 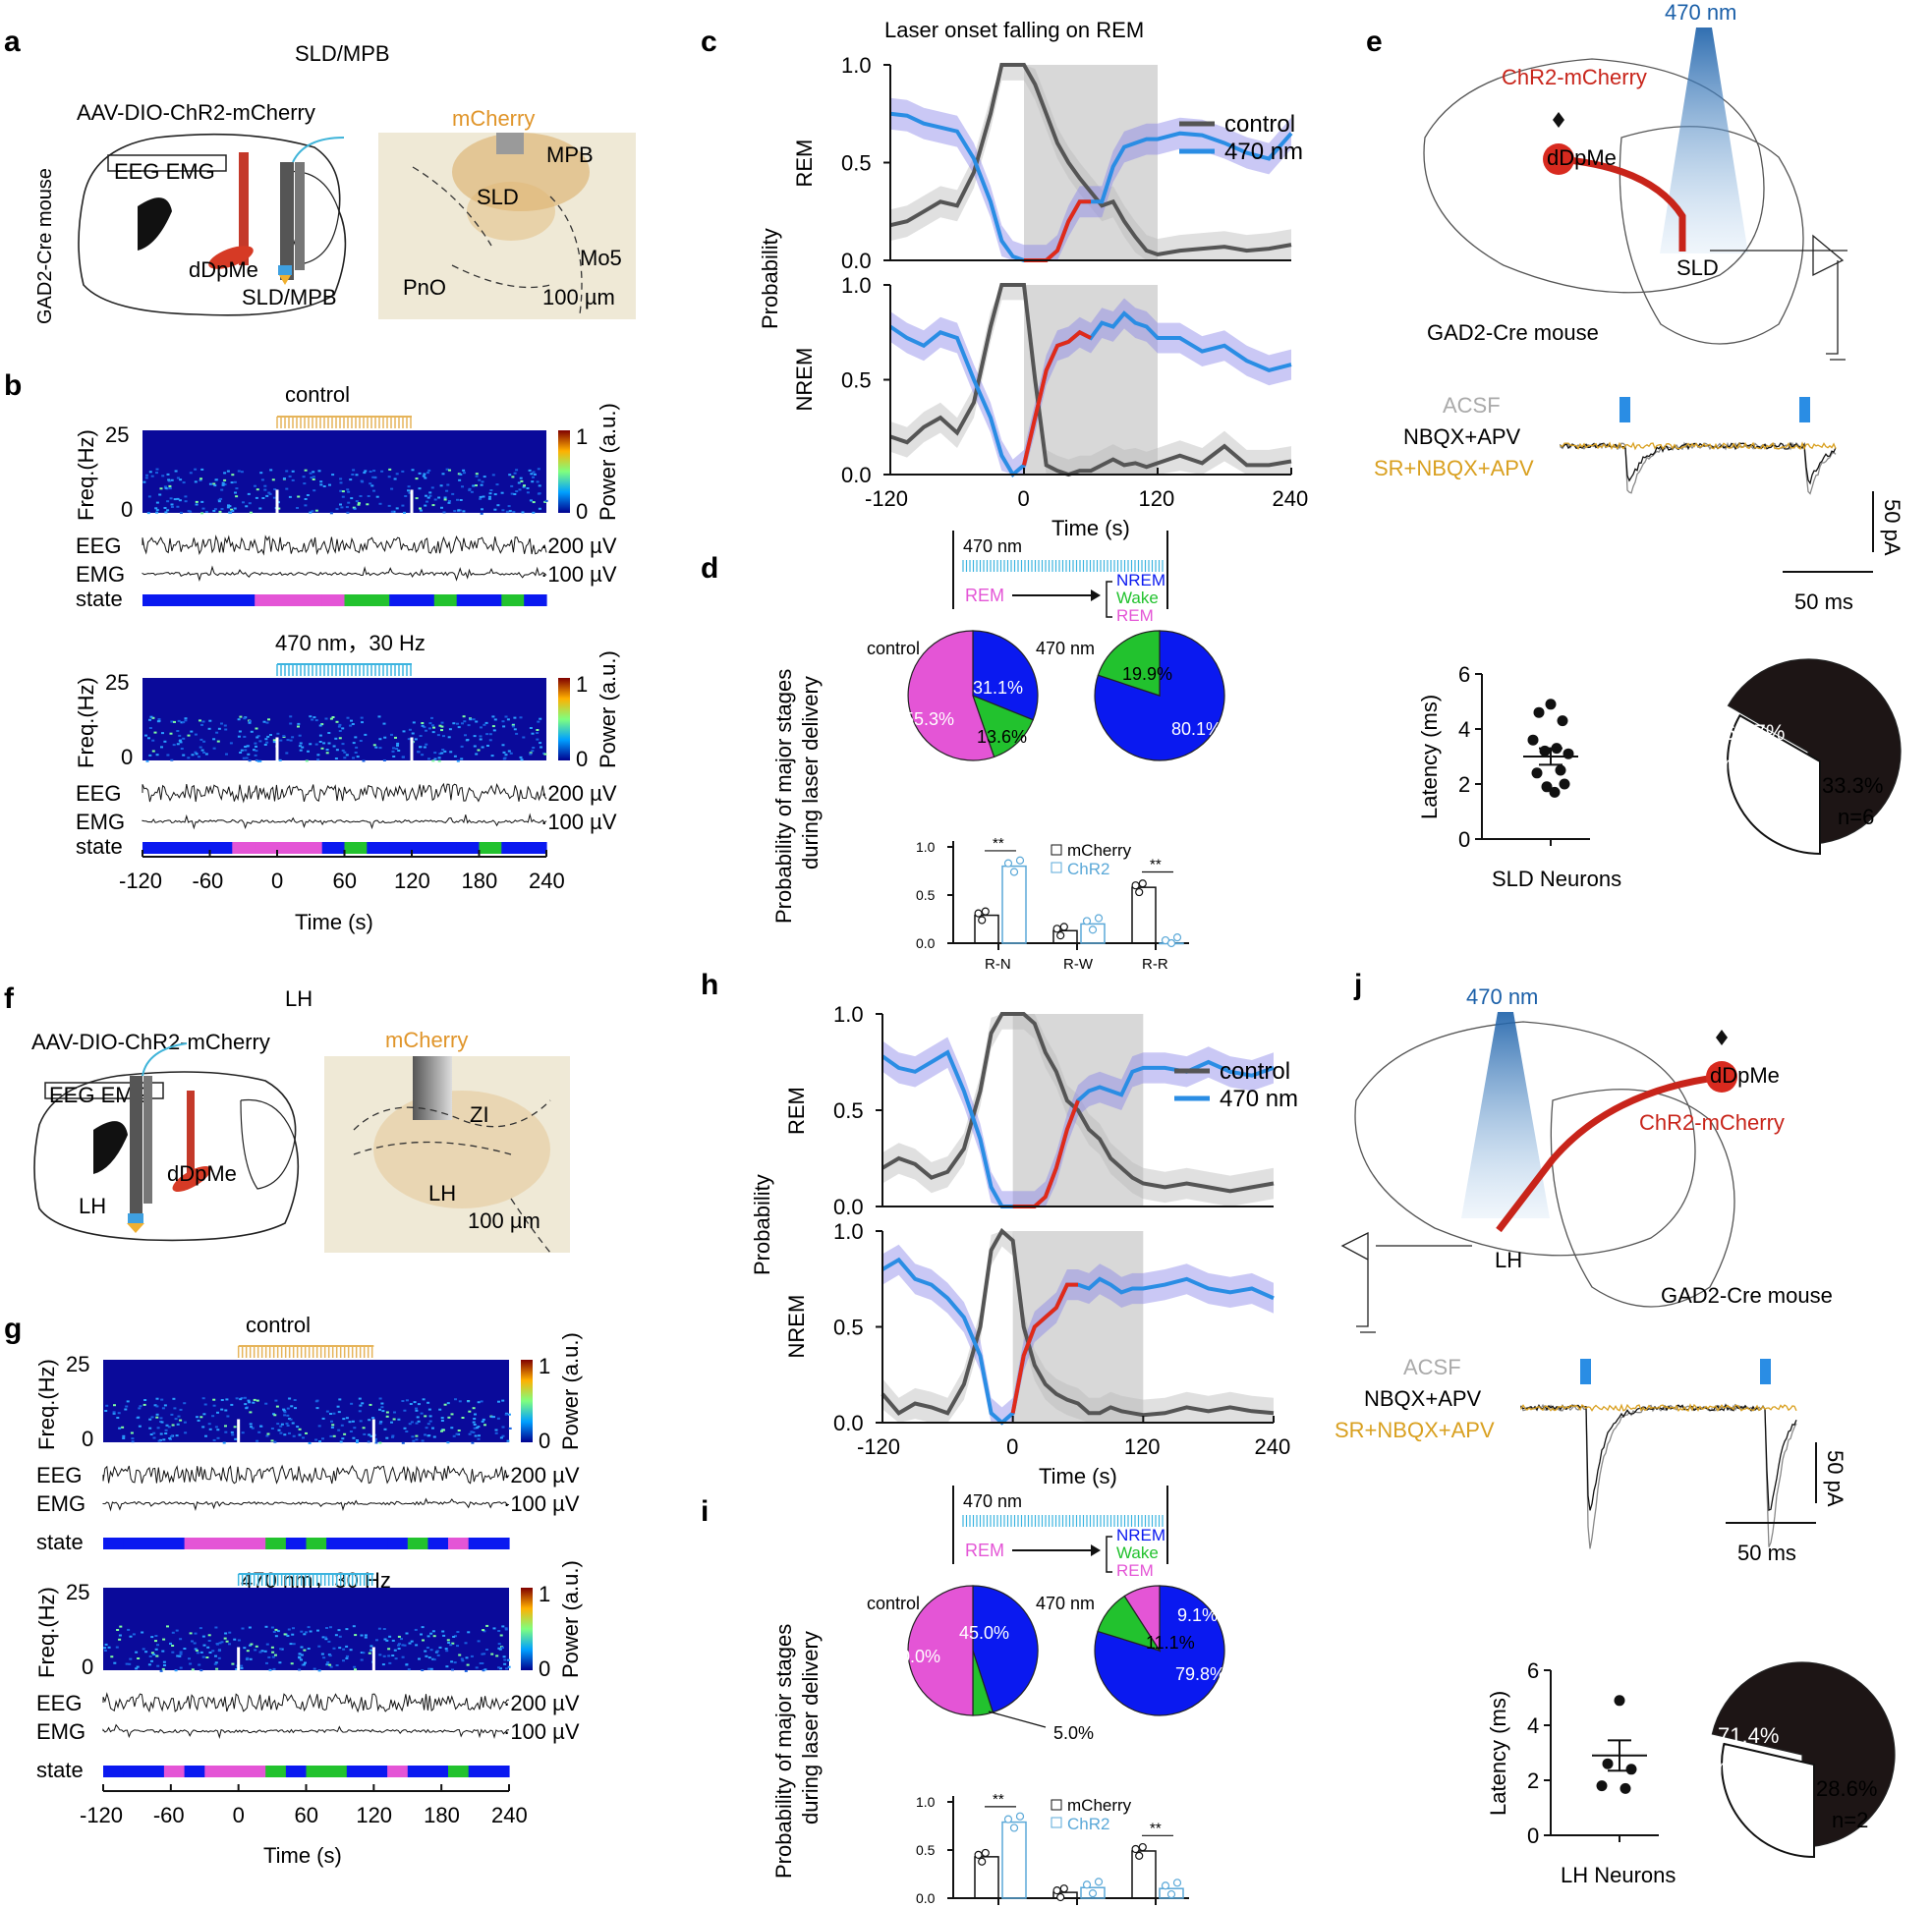 I want to click on latency-axis-label: Latency (ms), so click(x=1498, y=1754).